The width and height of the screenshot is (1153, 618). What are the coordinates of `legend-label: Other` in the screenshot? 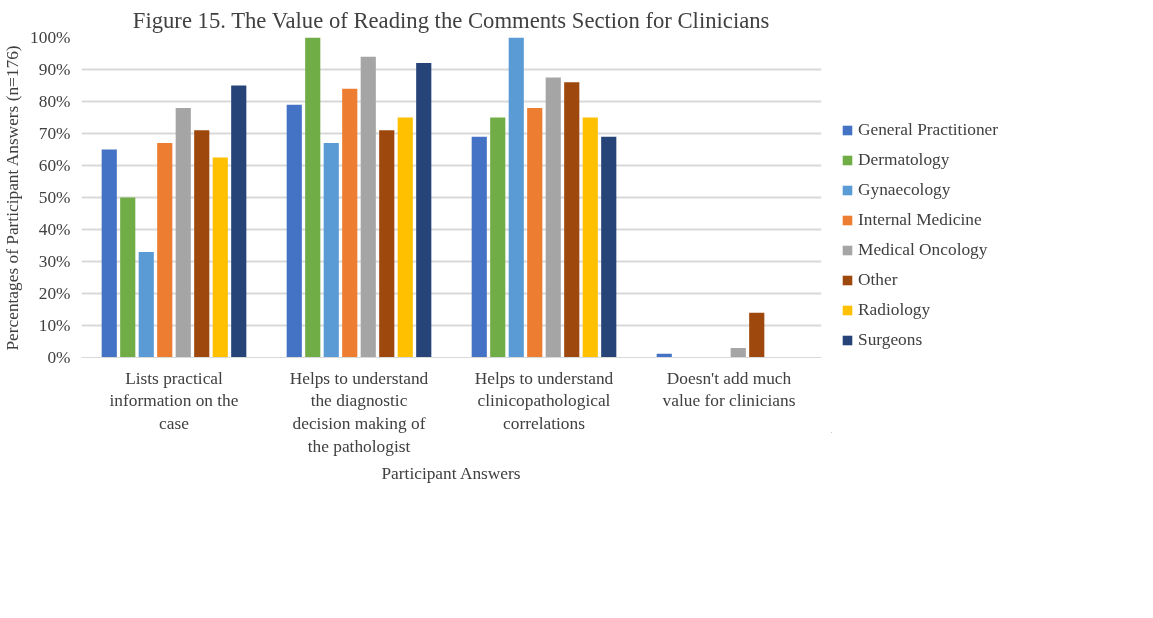 It's located at (878, 279).